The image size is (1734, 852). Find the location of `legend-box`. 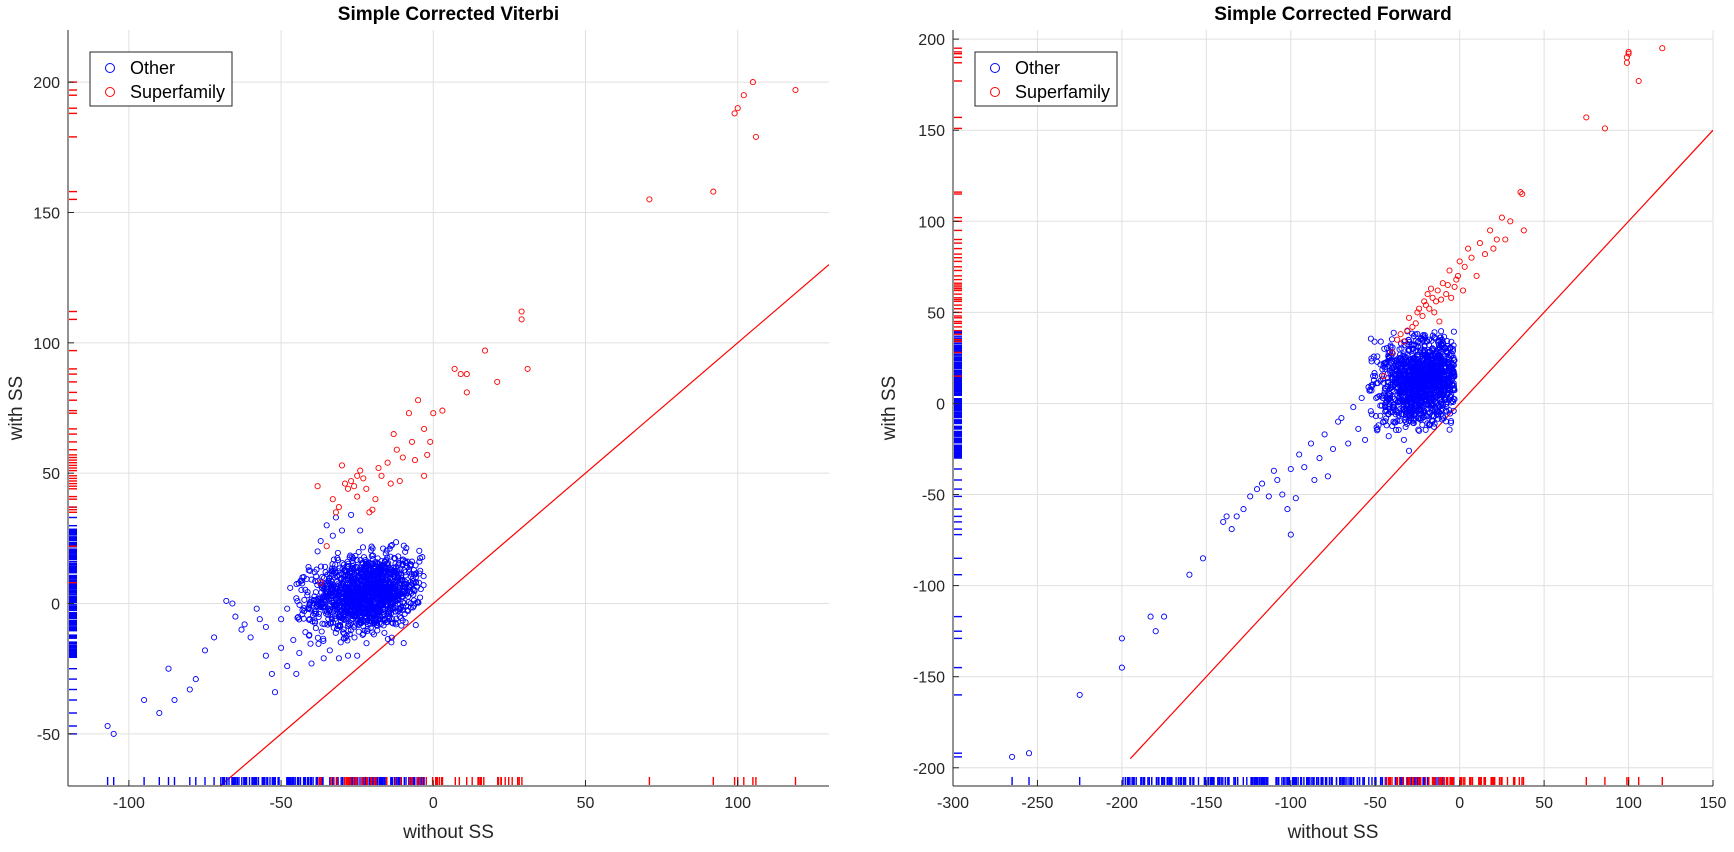

legend-box is located at coordinates (161, 79).